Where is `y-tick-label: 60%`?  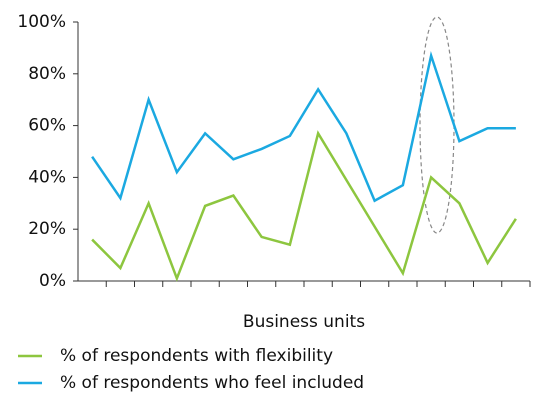 y-tick-label: 60% is located at coordinates (47, 126).